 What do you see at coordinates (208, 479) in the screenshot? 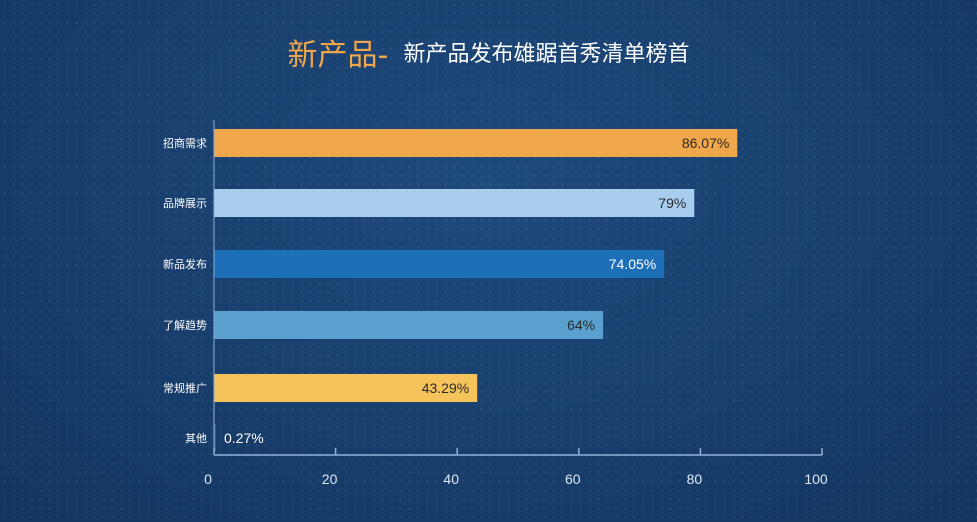
I see `x-tick-label: 0` at bounding box center [208, 479].